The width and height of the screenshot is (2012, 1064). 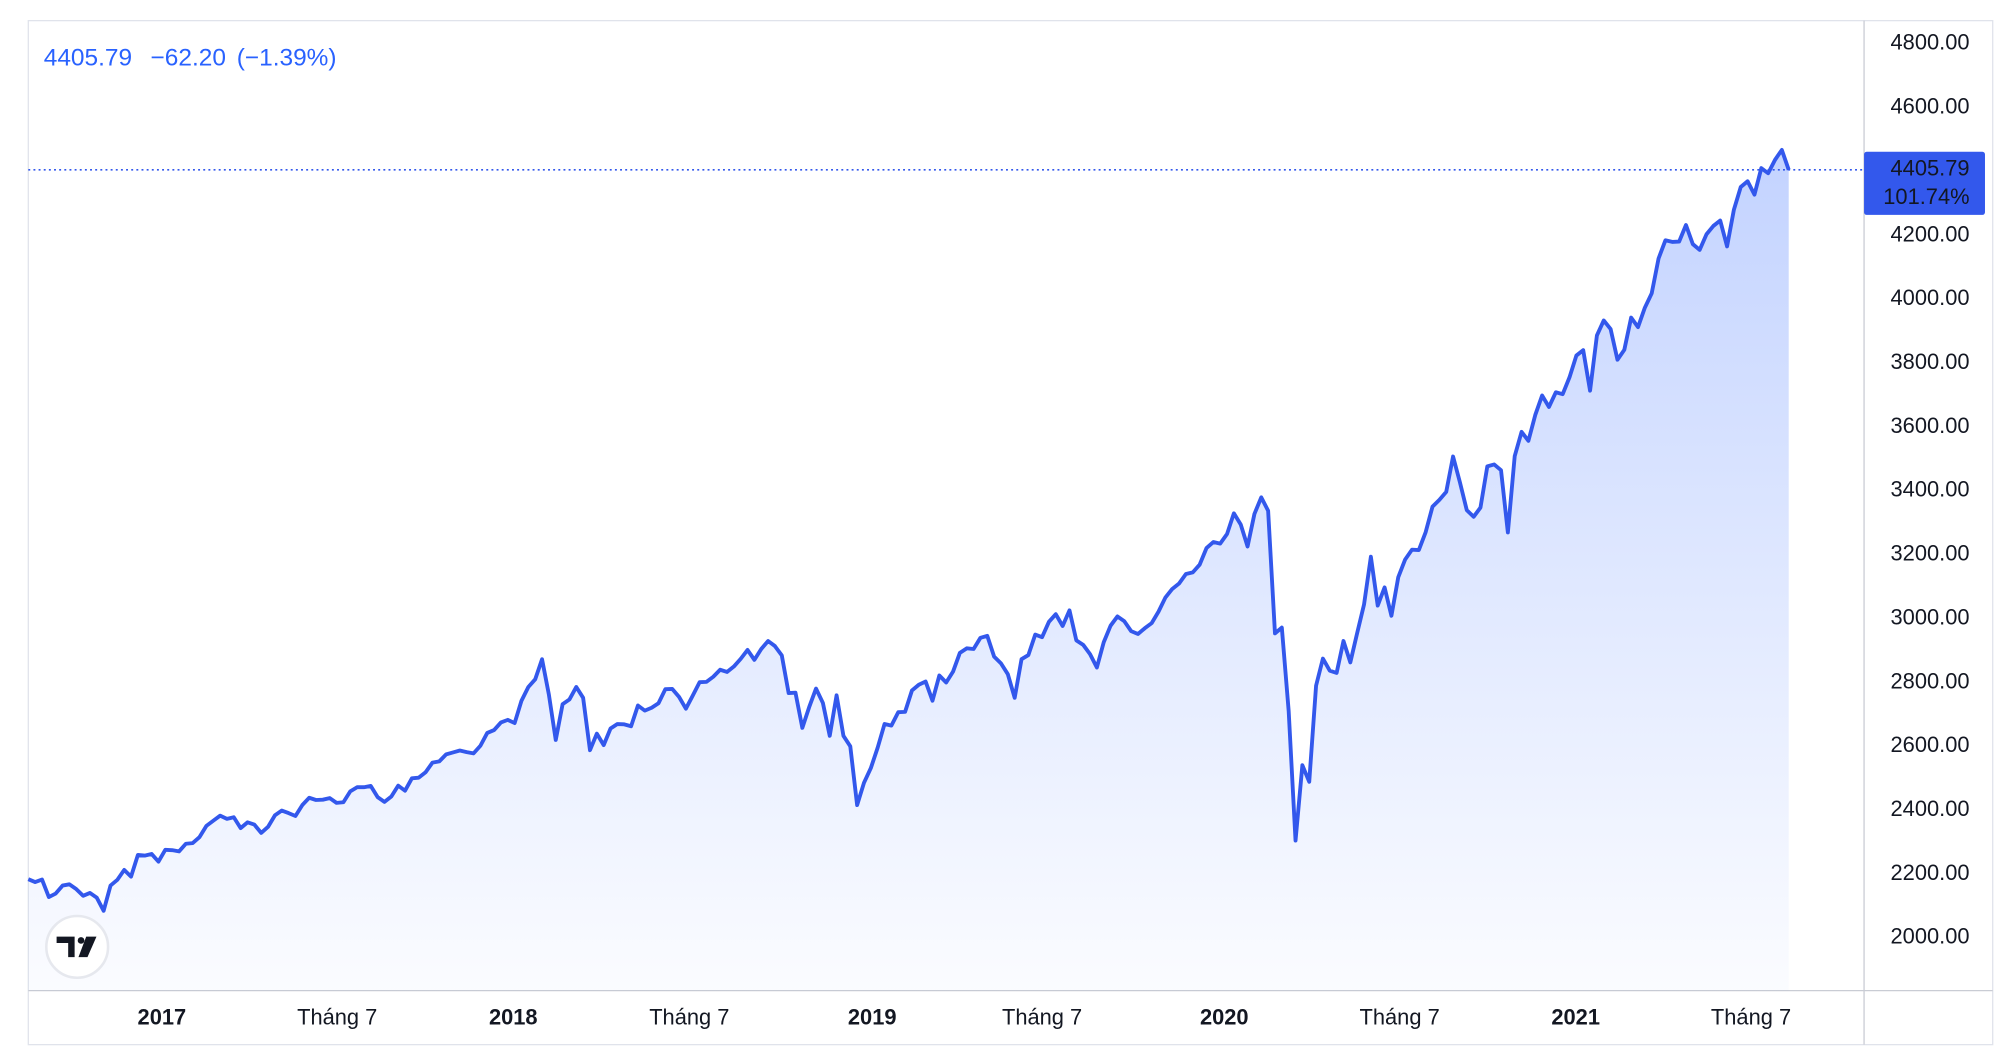 What do you see at coordinates (1930, 872) in the screenshot?
I see `y-tick-label: 2200.00` at bounding box center [1930, 872].